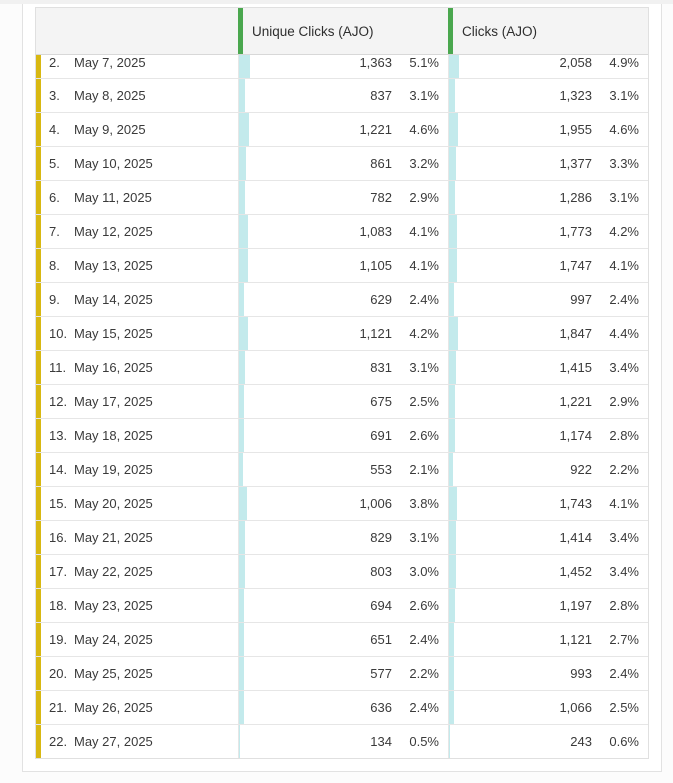  Describe the element at coordinates (548, 605) in the screenshot. I see `clicks-cell: 1,197 2.8%` at that location.